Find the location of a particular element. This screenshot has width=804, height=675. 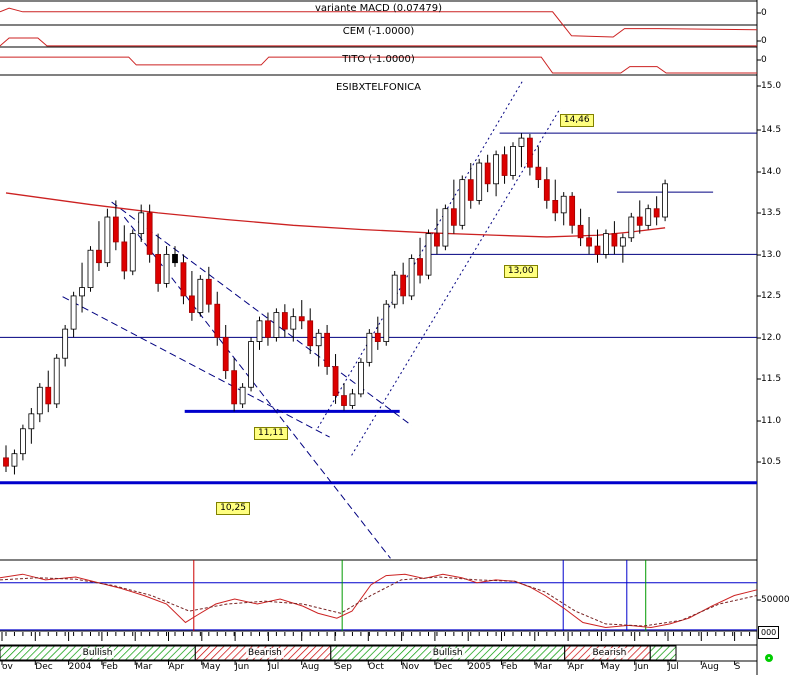

macd-line is located at coordinates (379, 22).